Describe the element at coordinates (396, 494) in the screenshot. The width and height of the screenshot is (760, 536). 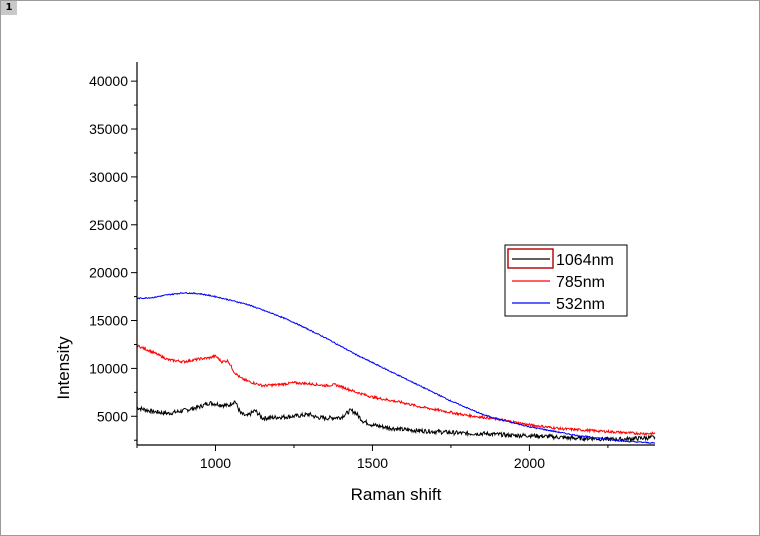
I see `x-axis-title: Raman shift` at that location.